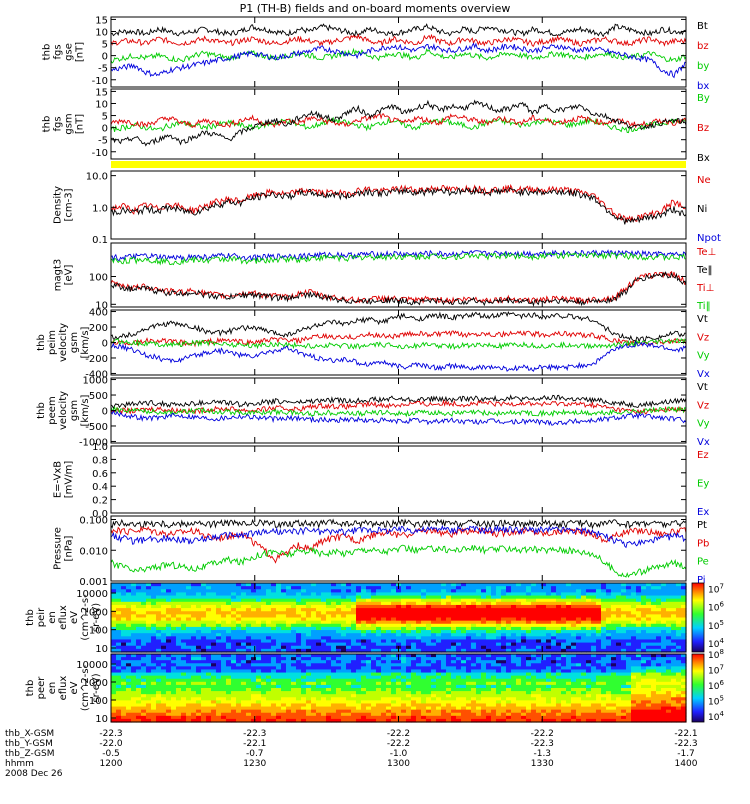 The height and width of the screenshot is (804, 750). Describe the element at coordinates (100, 501) in the screenshot. I see `y-tick-label: 0.2` at that location.